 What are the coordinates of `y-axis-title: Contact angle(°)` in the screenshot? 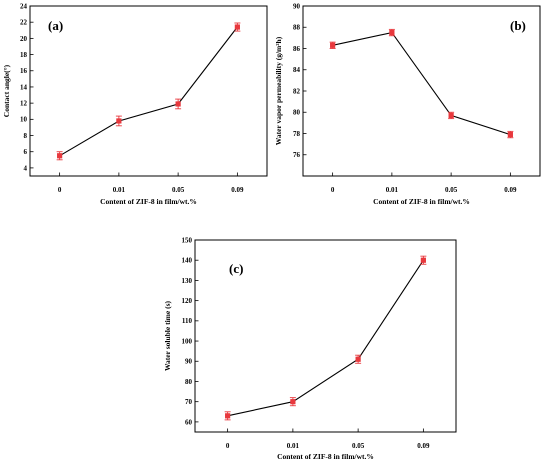 It's located at (6, 90).